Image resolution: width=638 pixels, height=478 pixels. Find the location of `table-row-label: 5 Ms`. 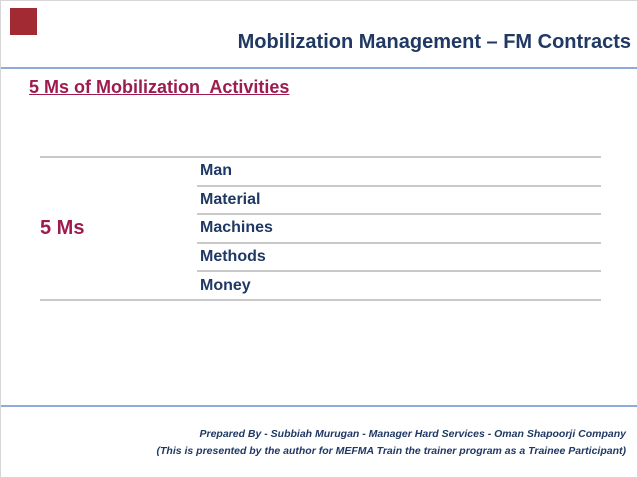

table-row-label: 5 Ms is located at coordinates (62, 228).